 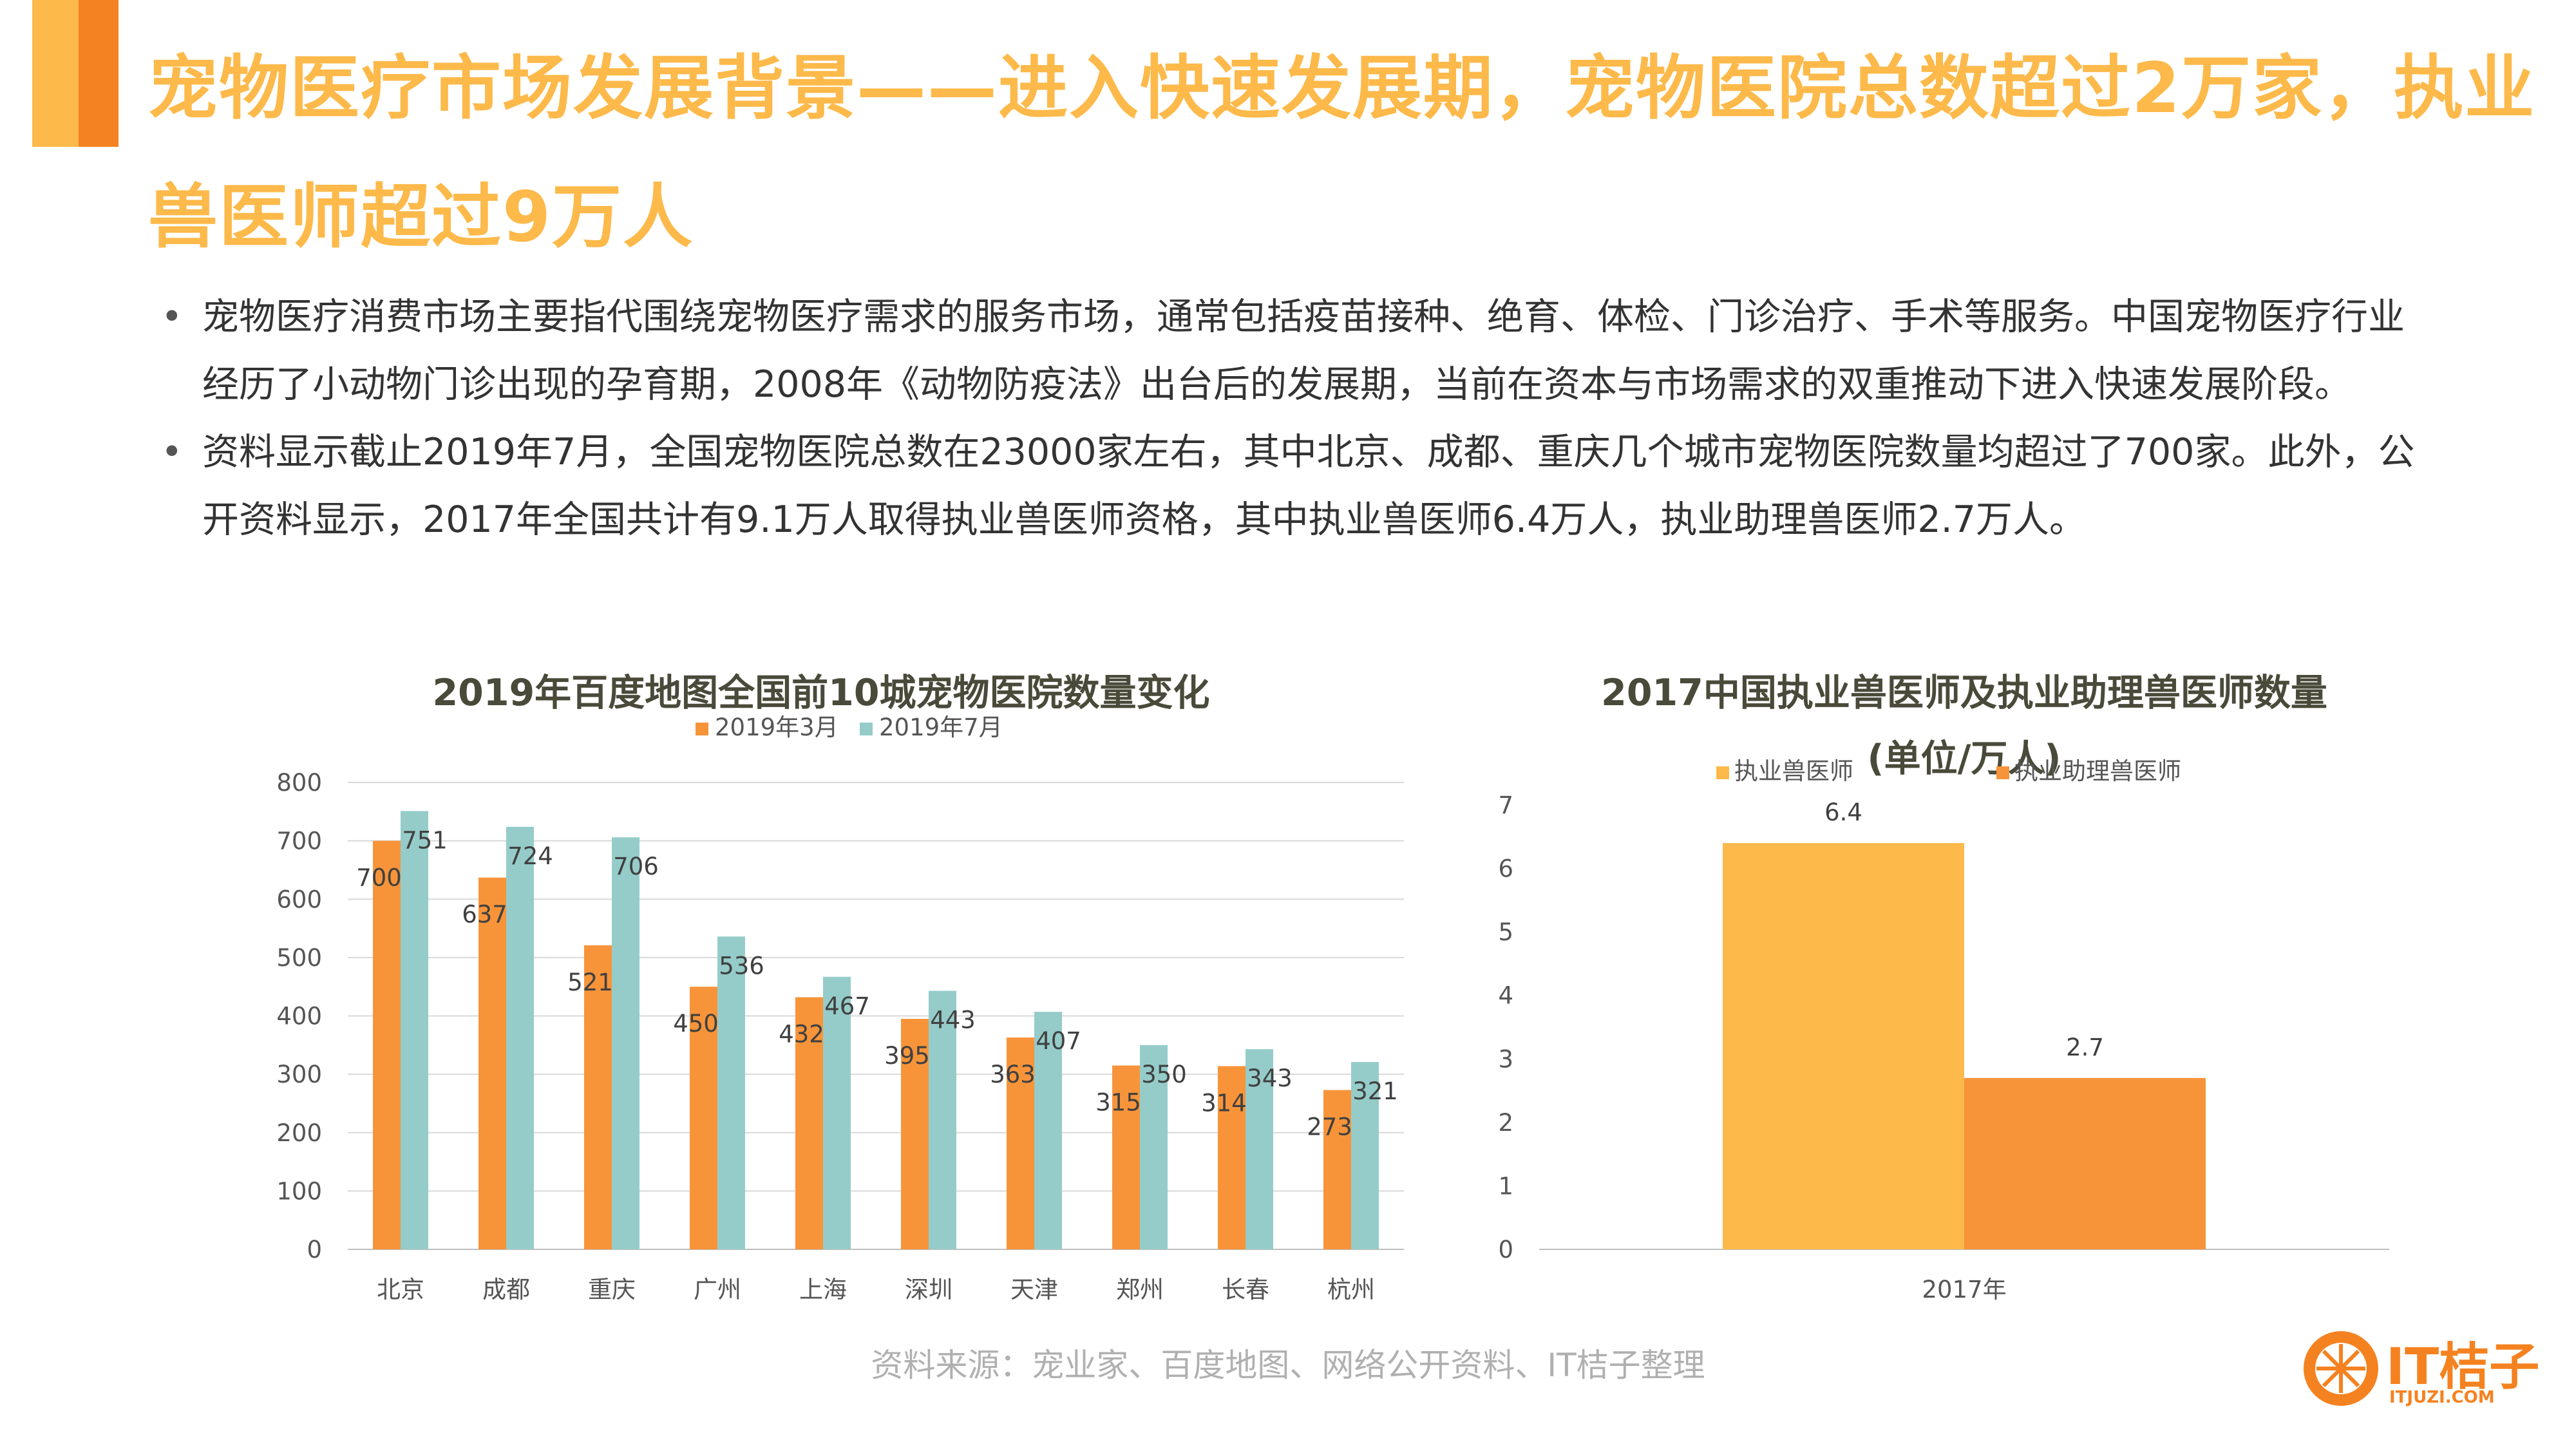 What do you see at coordinates (484, 915) in the screenshot?
I see `data-label: 637` at bounding box center [484, 915].